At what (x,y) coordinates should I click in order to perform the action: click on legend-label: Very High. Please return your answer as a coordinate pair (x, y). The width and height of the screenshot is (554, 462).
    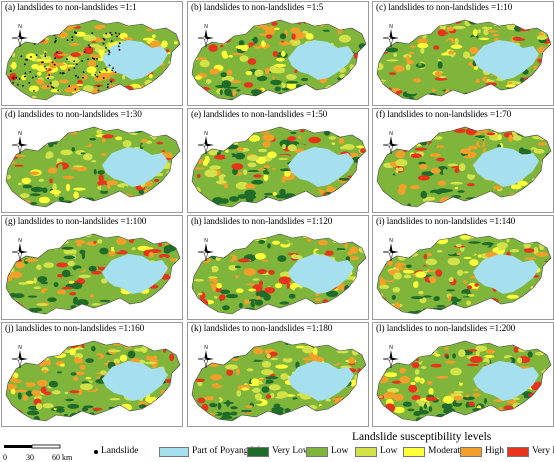
    Looking at the image, I should click on (543, 451).